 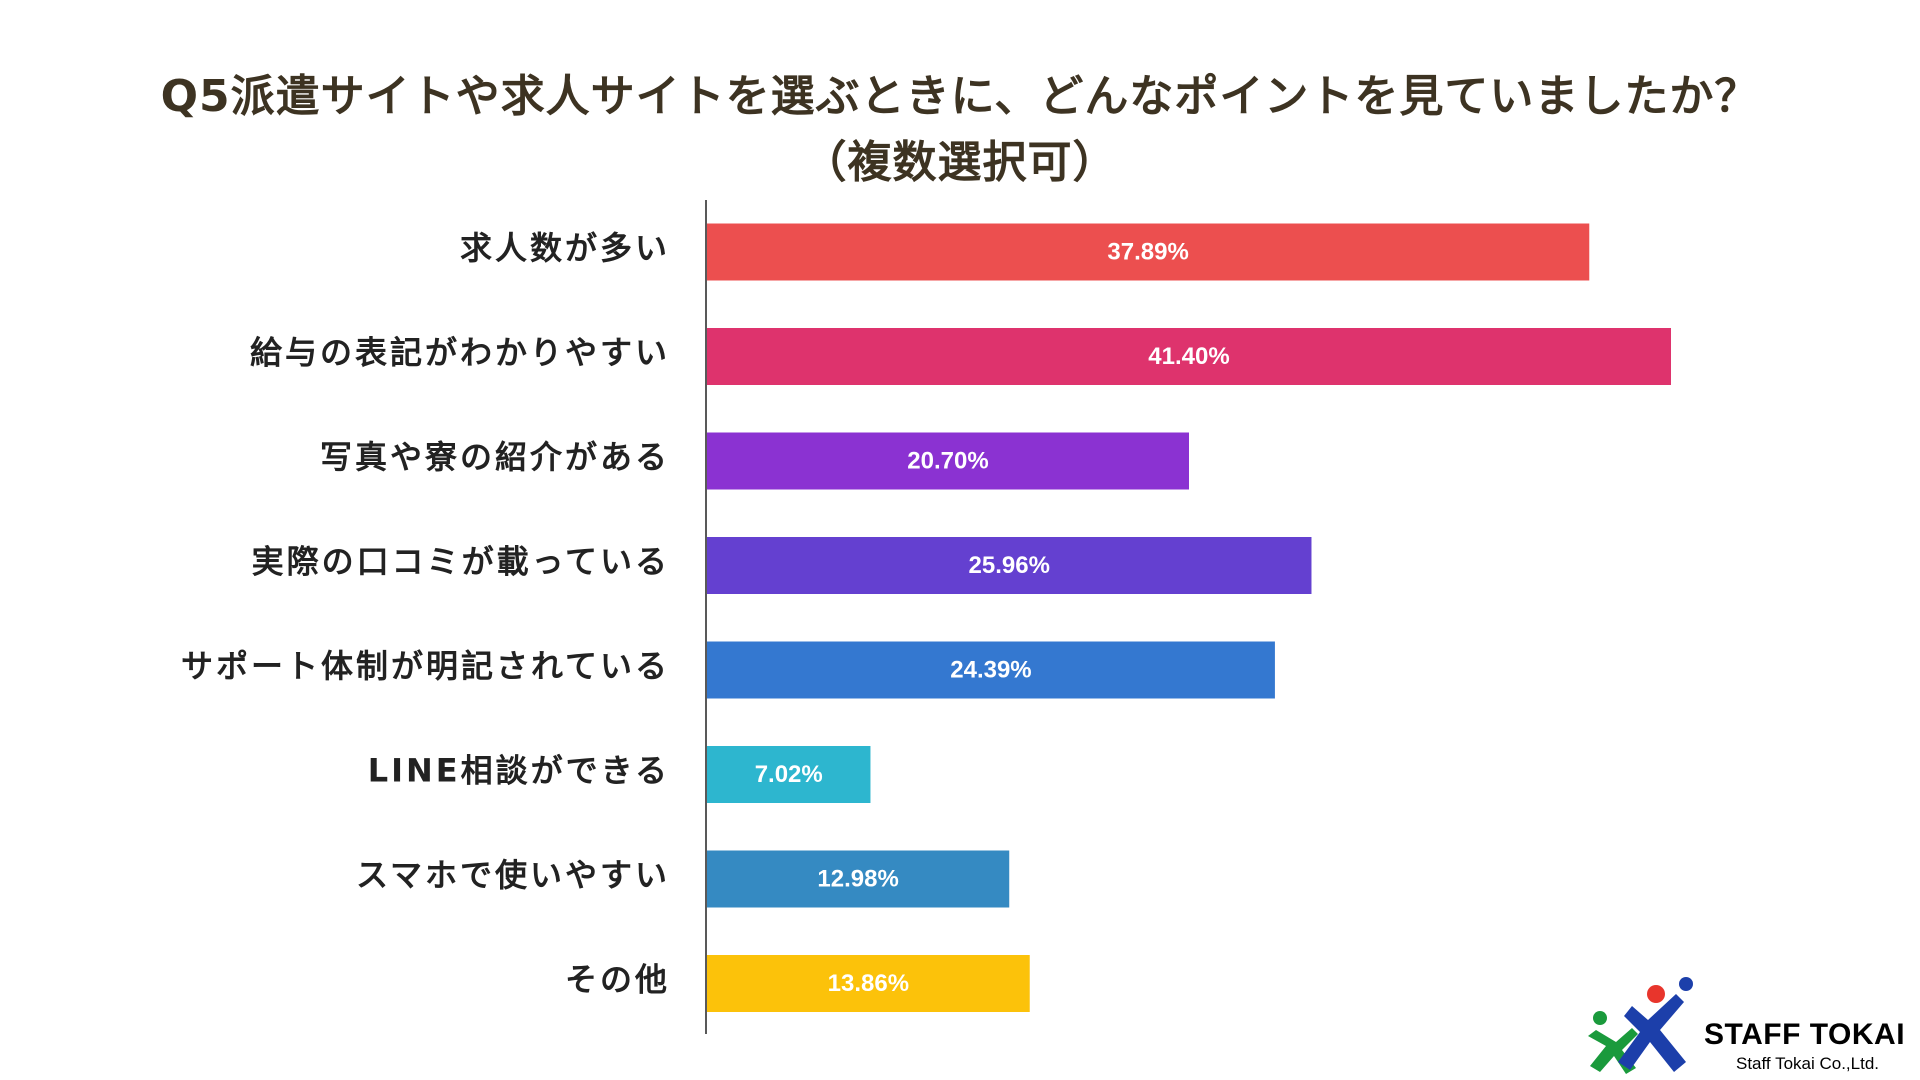 I want to click on bar-value-label-2: 41.40%, so click(x=1188, y=356).